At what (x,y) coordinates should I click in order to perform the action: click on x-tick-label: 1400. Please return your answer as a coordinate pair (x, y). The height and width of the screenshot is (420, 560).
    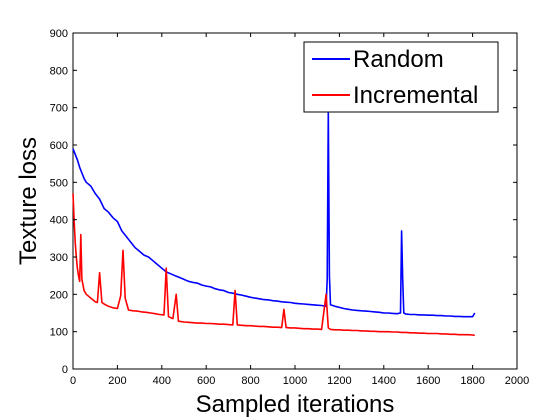
    Looking at the image, I should click on (384, 381).